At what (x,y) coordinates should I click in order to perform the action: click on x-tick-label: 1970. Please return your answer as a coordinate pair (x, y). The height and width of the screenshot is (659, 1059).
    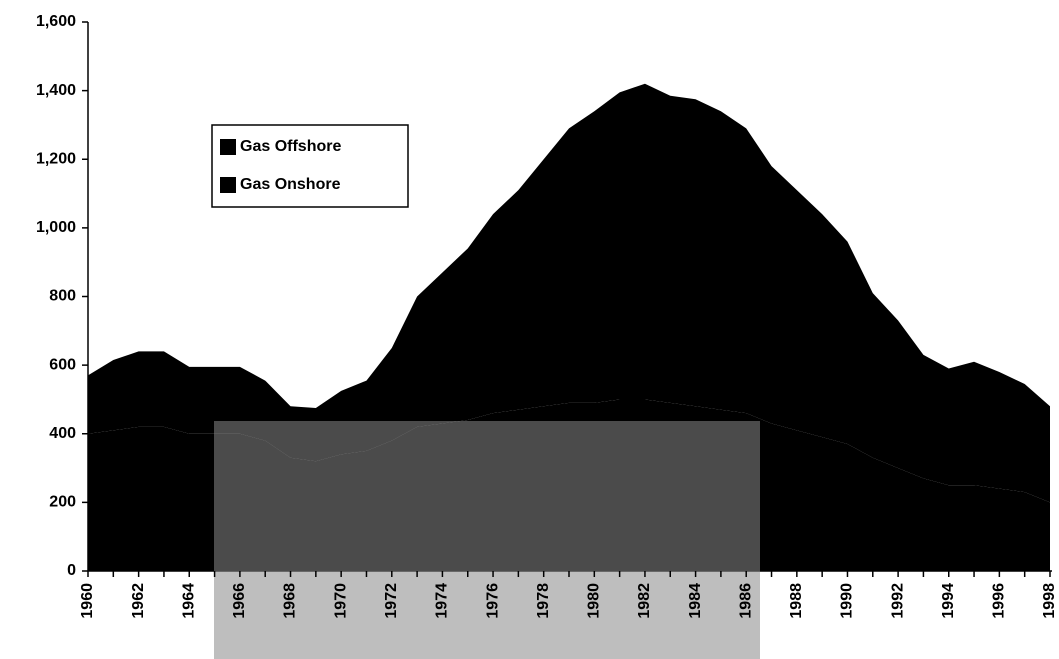
    Looking at the image, I should click on (340, 601).